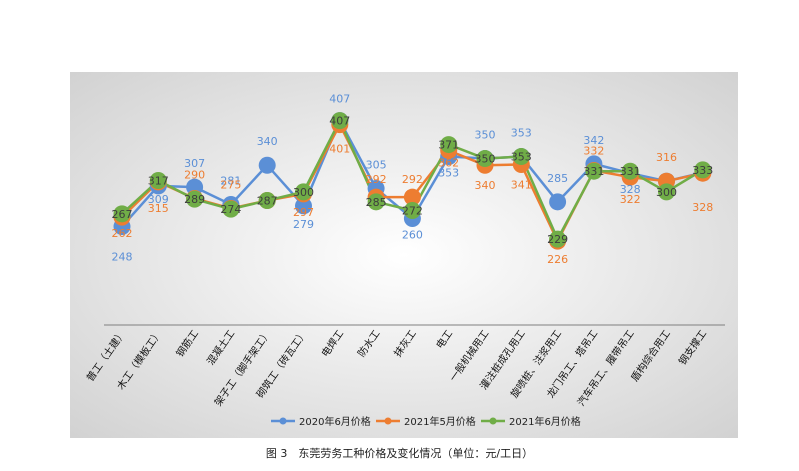 This screenshot has height=471, width=799. Describe the element at coordinates (122, 256) in the screenshot. I see `data-label-s0-0: 248` at that location.